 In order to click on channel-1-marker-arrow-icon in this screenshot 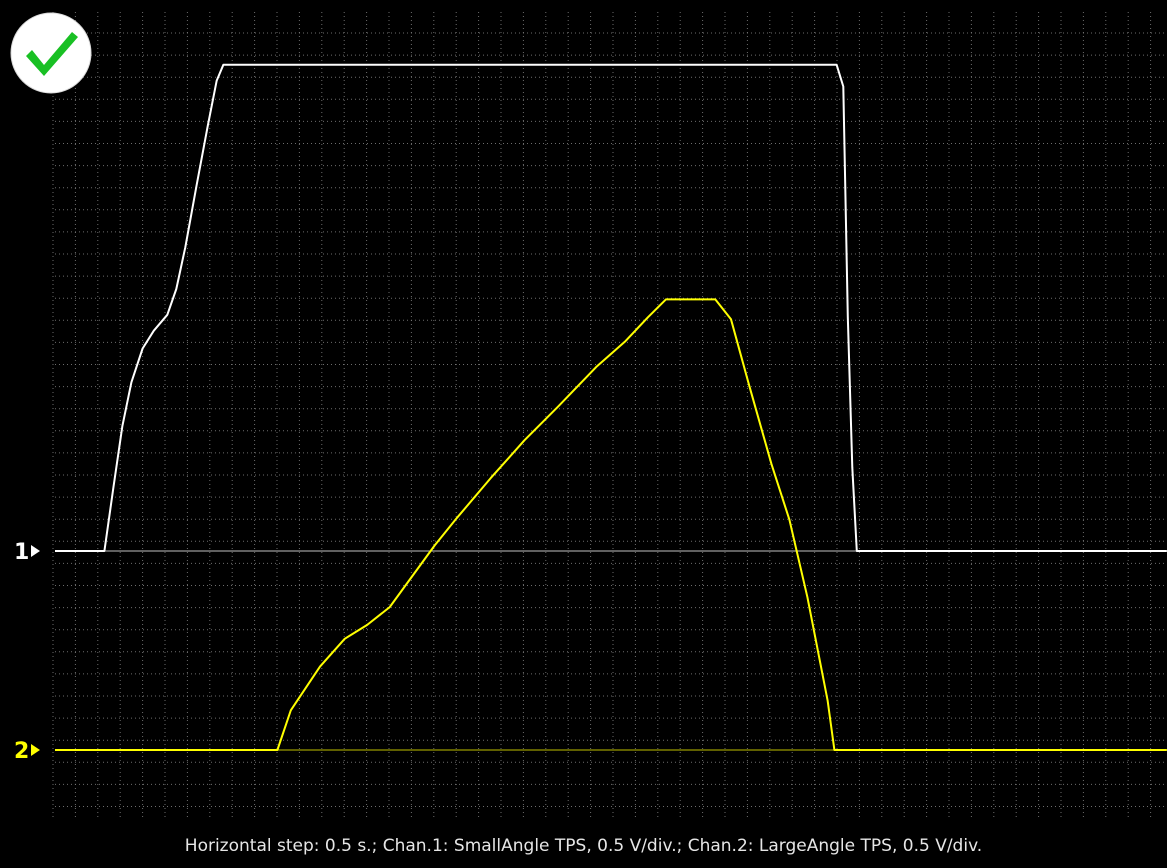, I will do `click(35, 551)`.